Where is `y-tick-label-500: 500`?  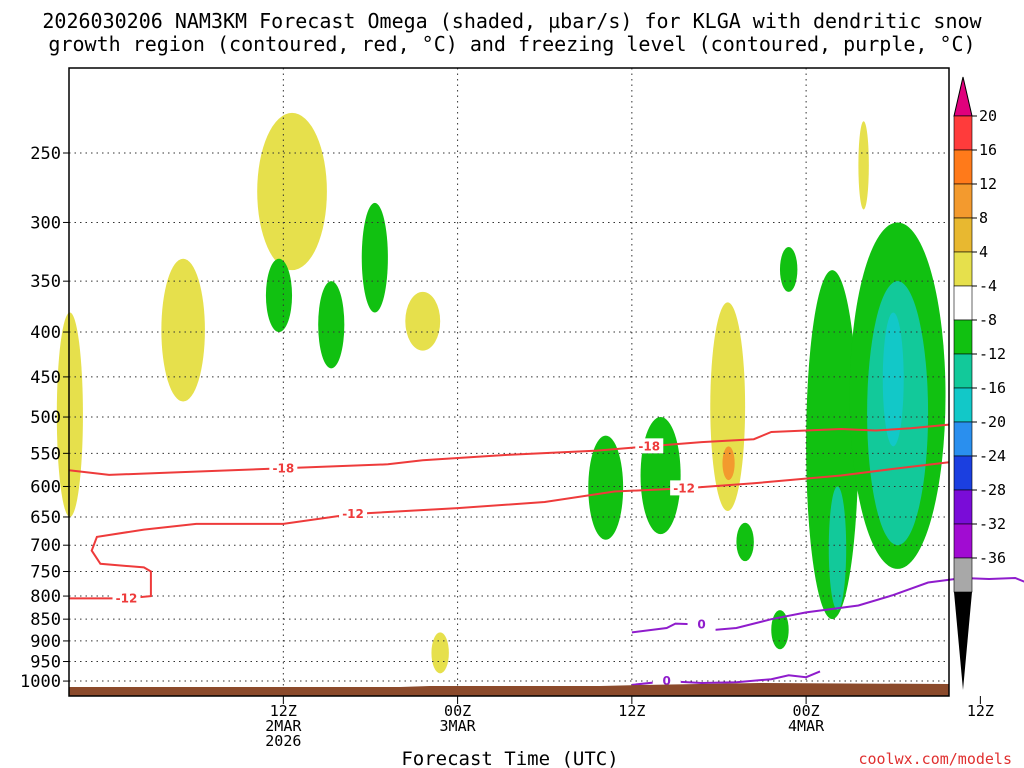 y-tick-label-500: 500 is located at coordinates (45, 418).